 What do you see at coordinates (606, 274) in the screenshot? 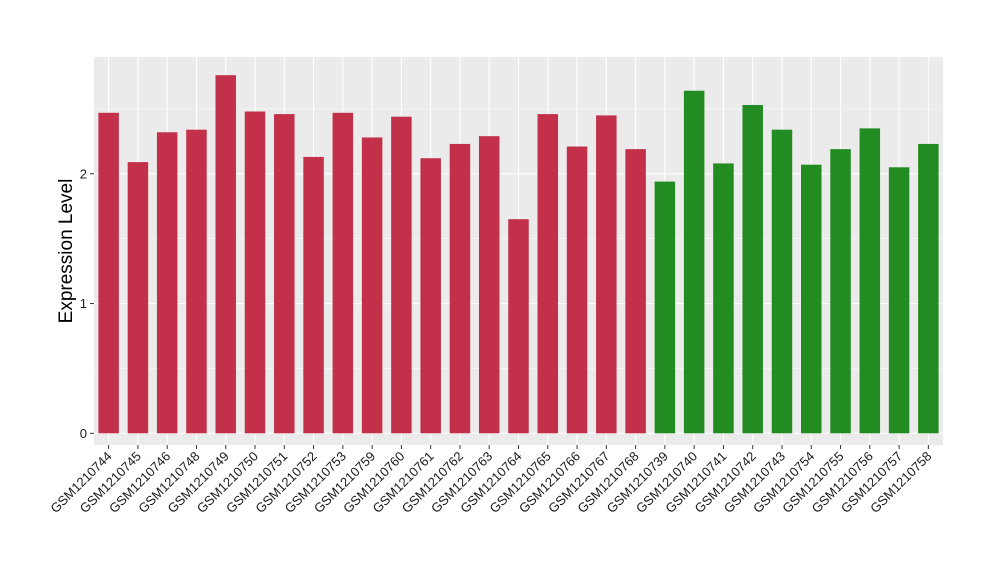
I see `bar-GSM1210767` at bounding box center [606, 274].